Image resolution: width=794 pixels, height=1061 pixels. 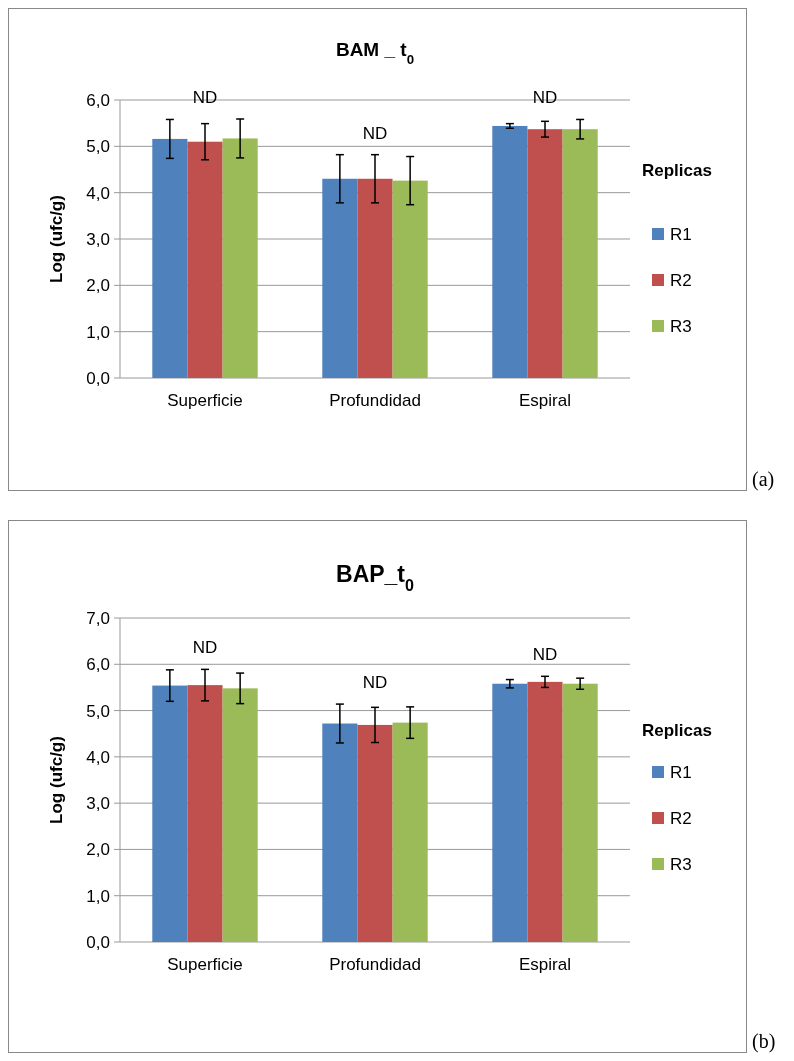 I want to click on text: (a), so click(x=763, y=479).